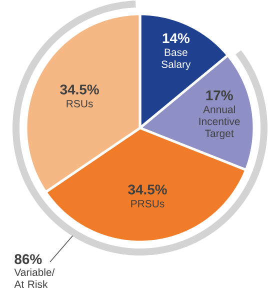  Describe the element at coordinates (219, 95) in the screenshot. I see `data-label: 17%` at that location.